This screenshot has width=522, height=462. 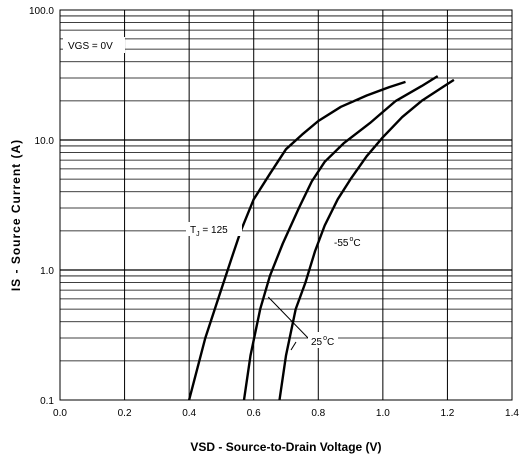 What do you see at coordinates (317, 342) in the screenshot?
I see `t-25-value: 25` at bounding box center [317, 342].